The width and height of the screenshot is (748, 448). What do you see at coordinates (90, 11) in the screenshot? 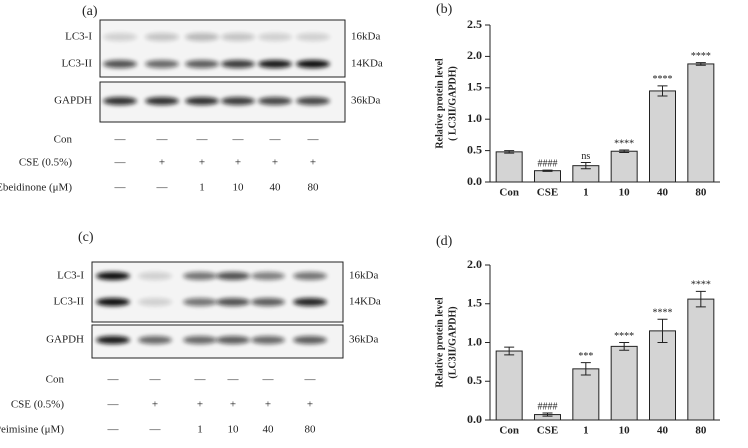
I see `panel-label: (a)` at bounding box center [90, 11].